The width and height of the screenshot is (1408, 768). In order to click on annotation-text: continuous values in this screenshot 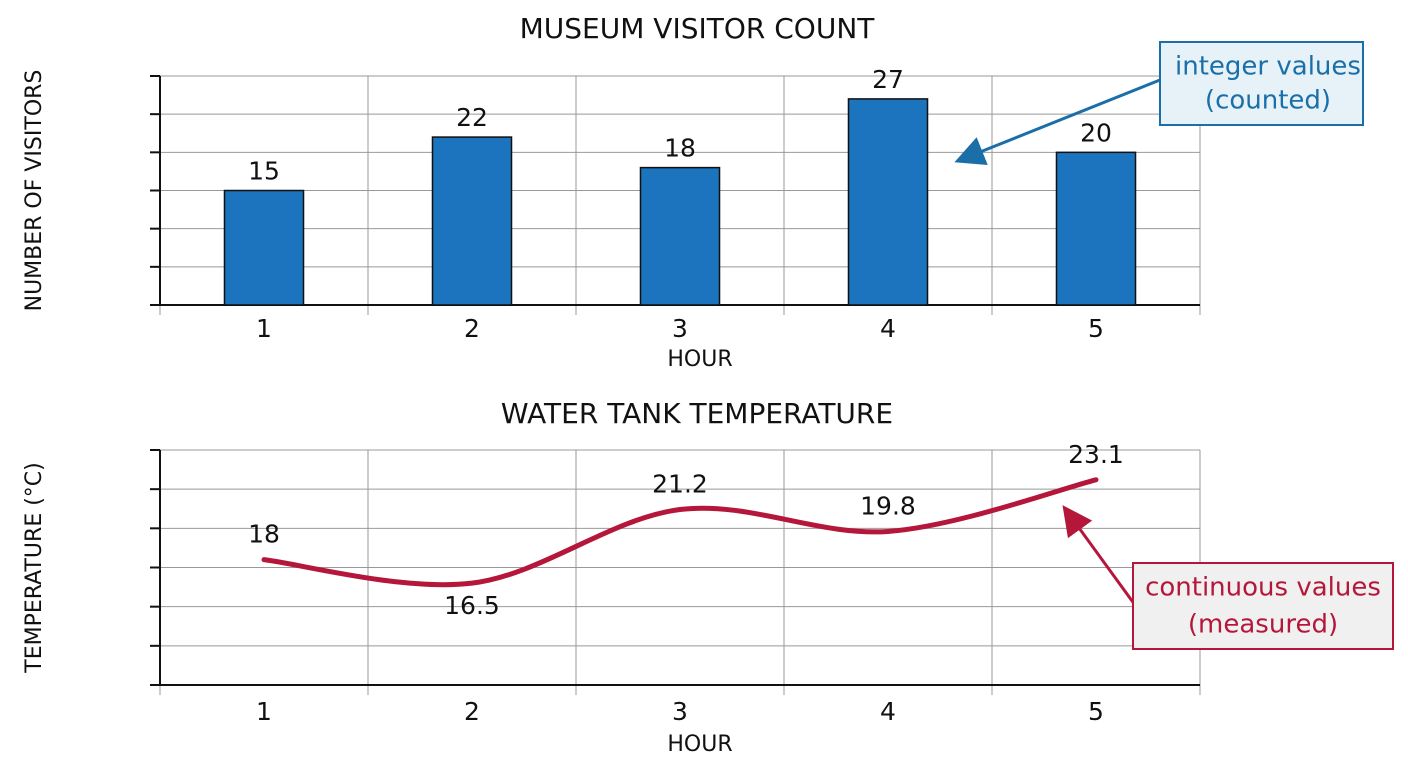, I will do `click(1263, 588)`.